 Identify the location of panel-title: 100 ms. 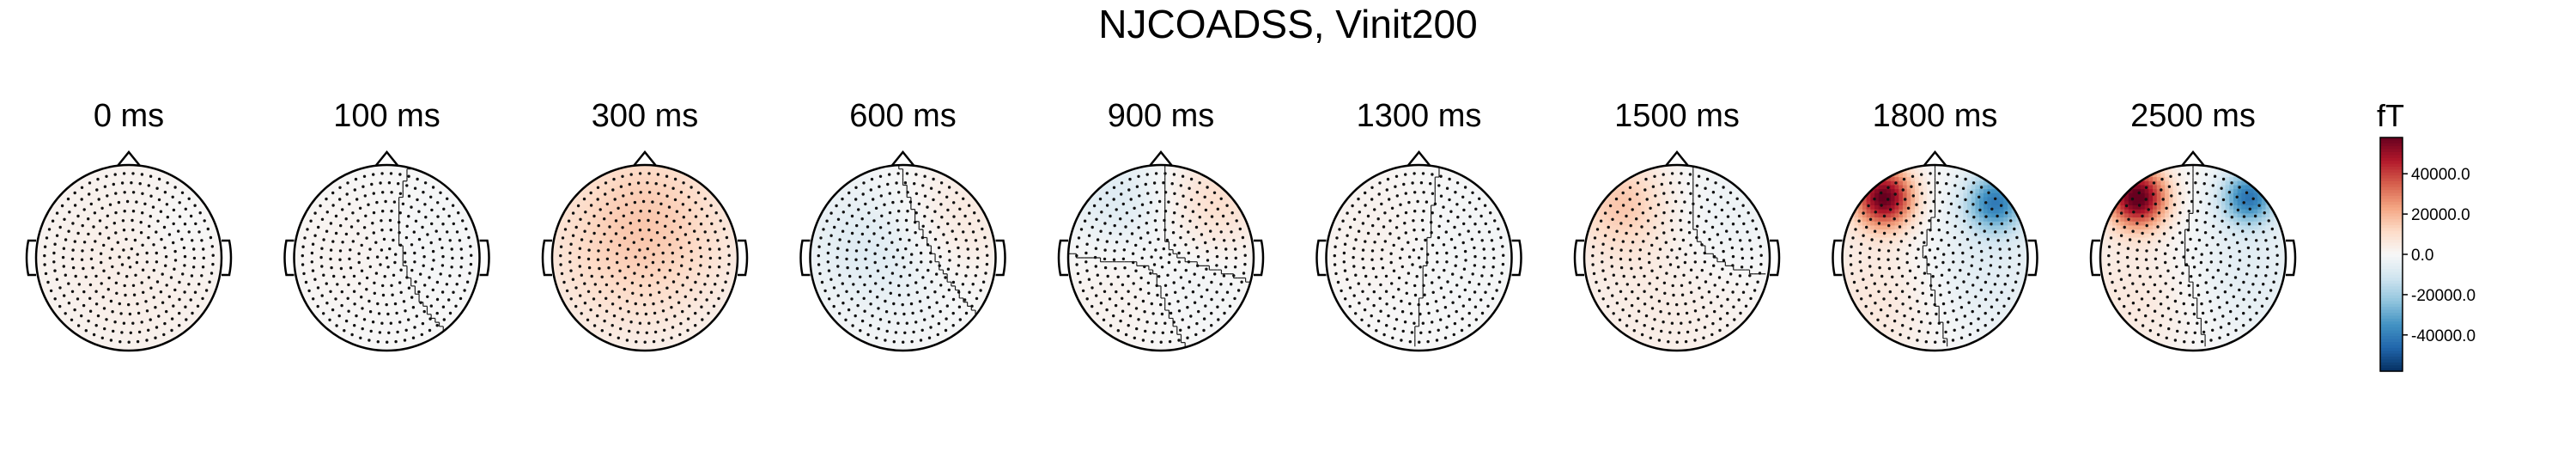
(387, 116).